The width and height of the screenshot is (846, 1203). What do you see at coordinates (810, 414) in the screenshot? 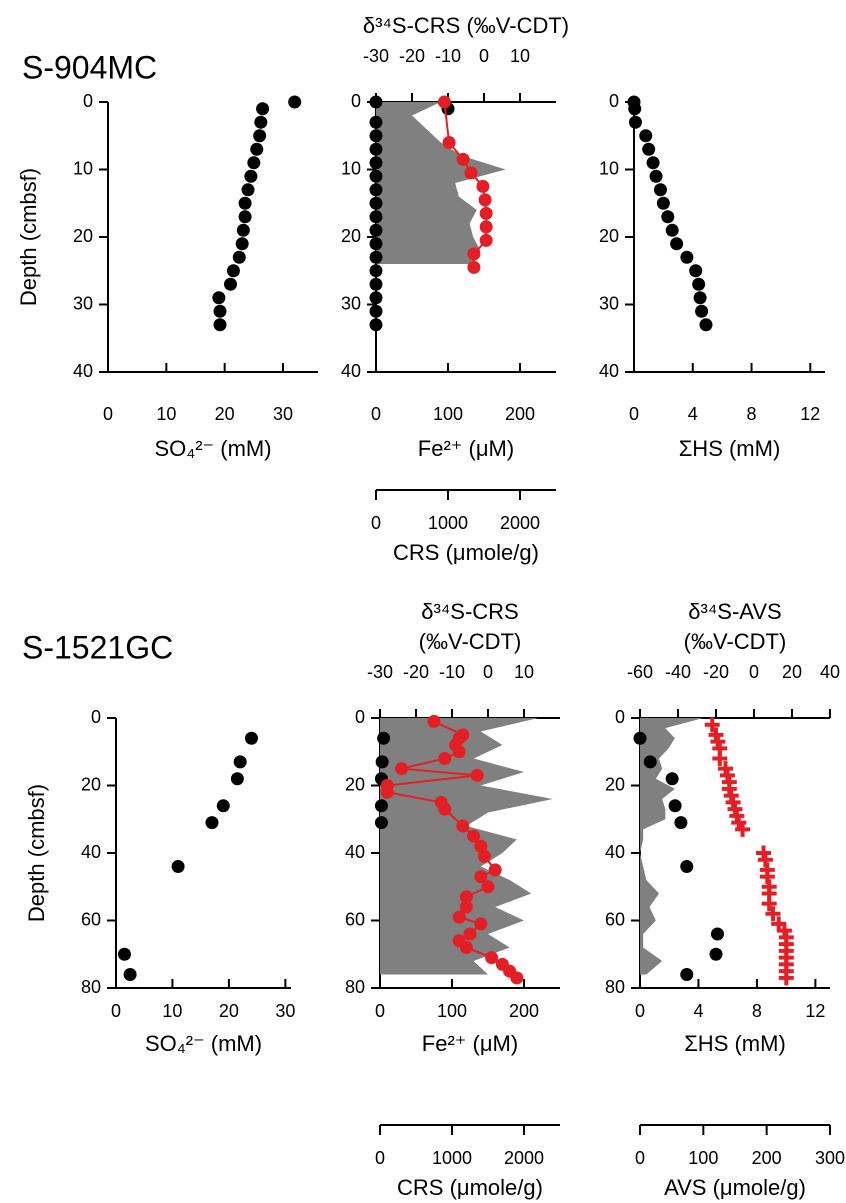
I see `x-tick-label: 12` at bounding box center [810, 414].